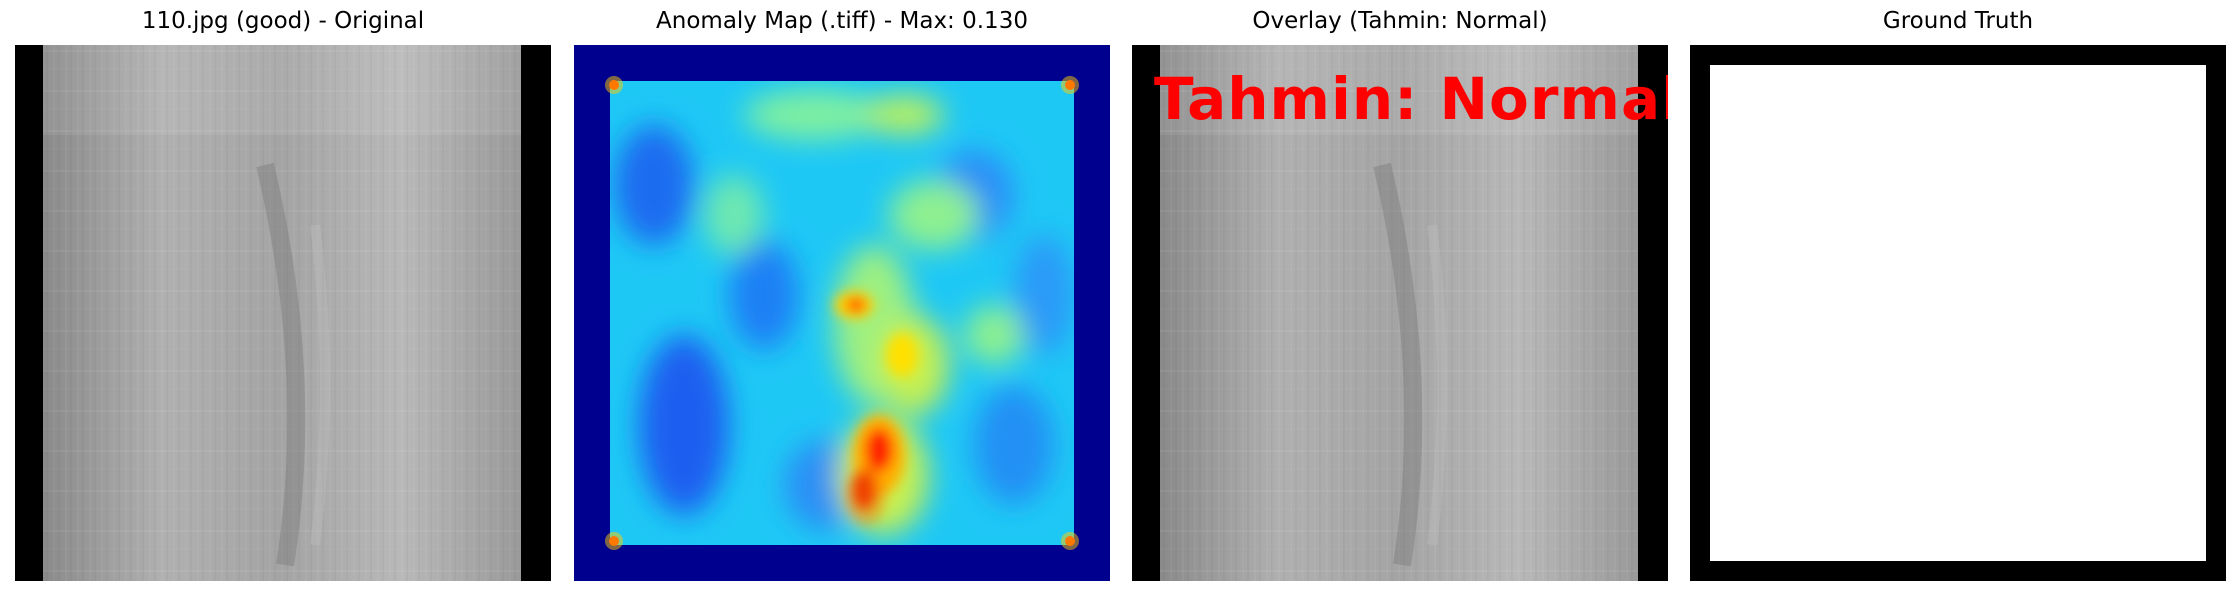 The width and height of the screenshot is (2234, 595). What do you see at coordinates (283, 21) in the screenshot?
I see `panel-title-original: 110.jpg (good) - Original` at bounding box center [283, 21].